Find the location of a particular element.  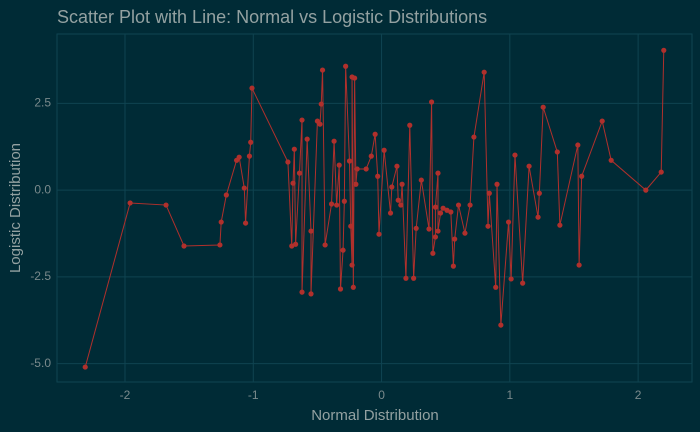

y-axis-label: Logistic Distribution is located at coordinates (15, 208).